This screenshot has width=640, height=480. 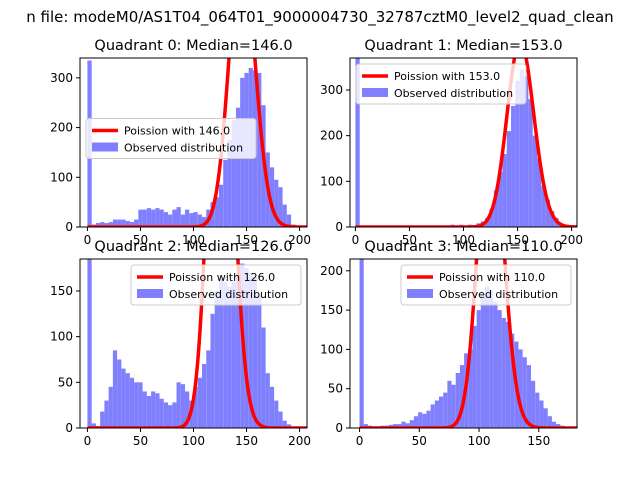 What do you see at coordinates (222, 277) in the screenshot?
I see `quadrant-2-legend-poisson-label: Poission with 126.0` at bounding box center [222, 277].